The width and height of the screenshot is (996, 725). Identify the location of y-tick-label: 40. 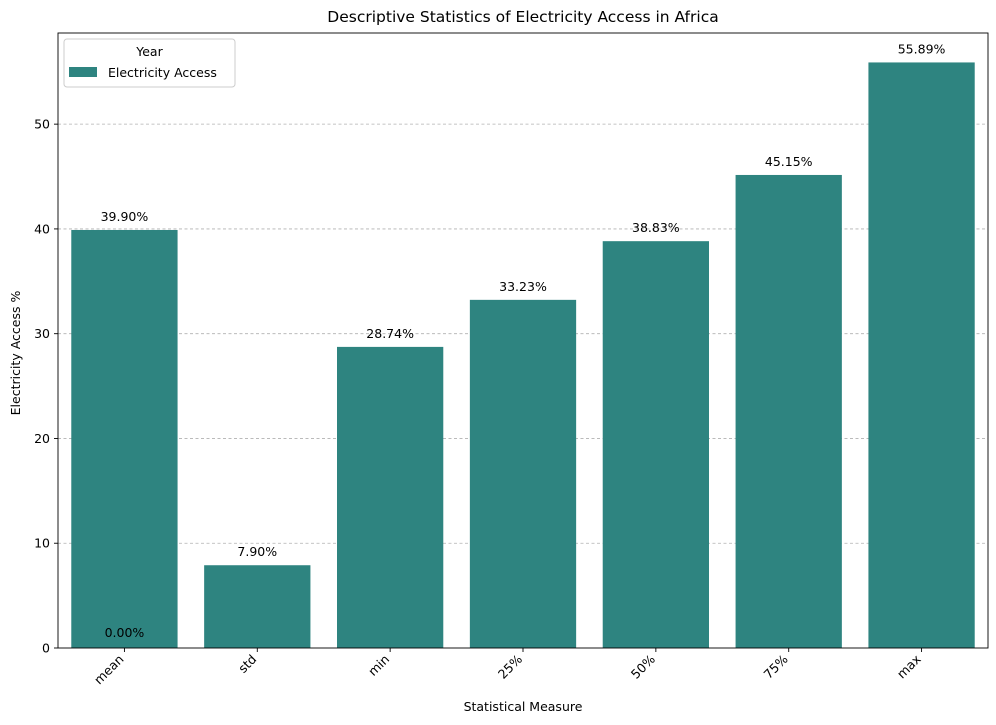
(42, 228).